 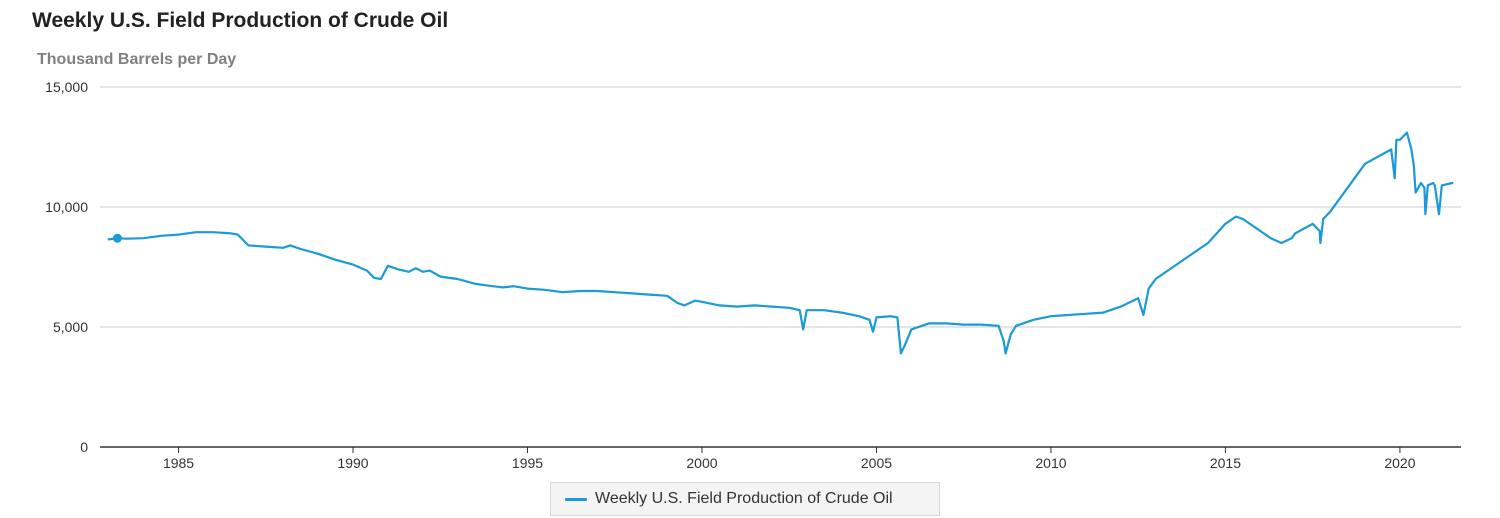 What do you see at coordinates (137, 59) in the screenshot?
I see `chart-subtitle: Thousand Barrels per Day` at bounding box center [137, 59].